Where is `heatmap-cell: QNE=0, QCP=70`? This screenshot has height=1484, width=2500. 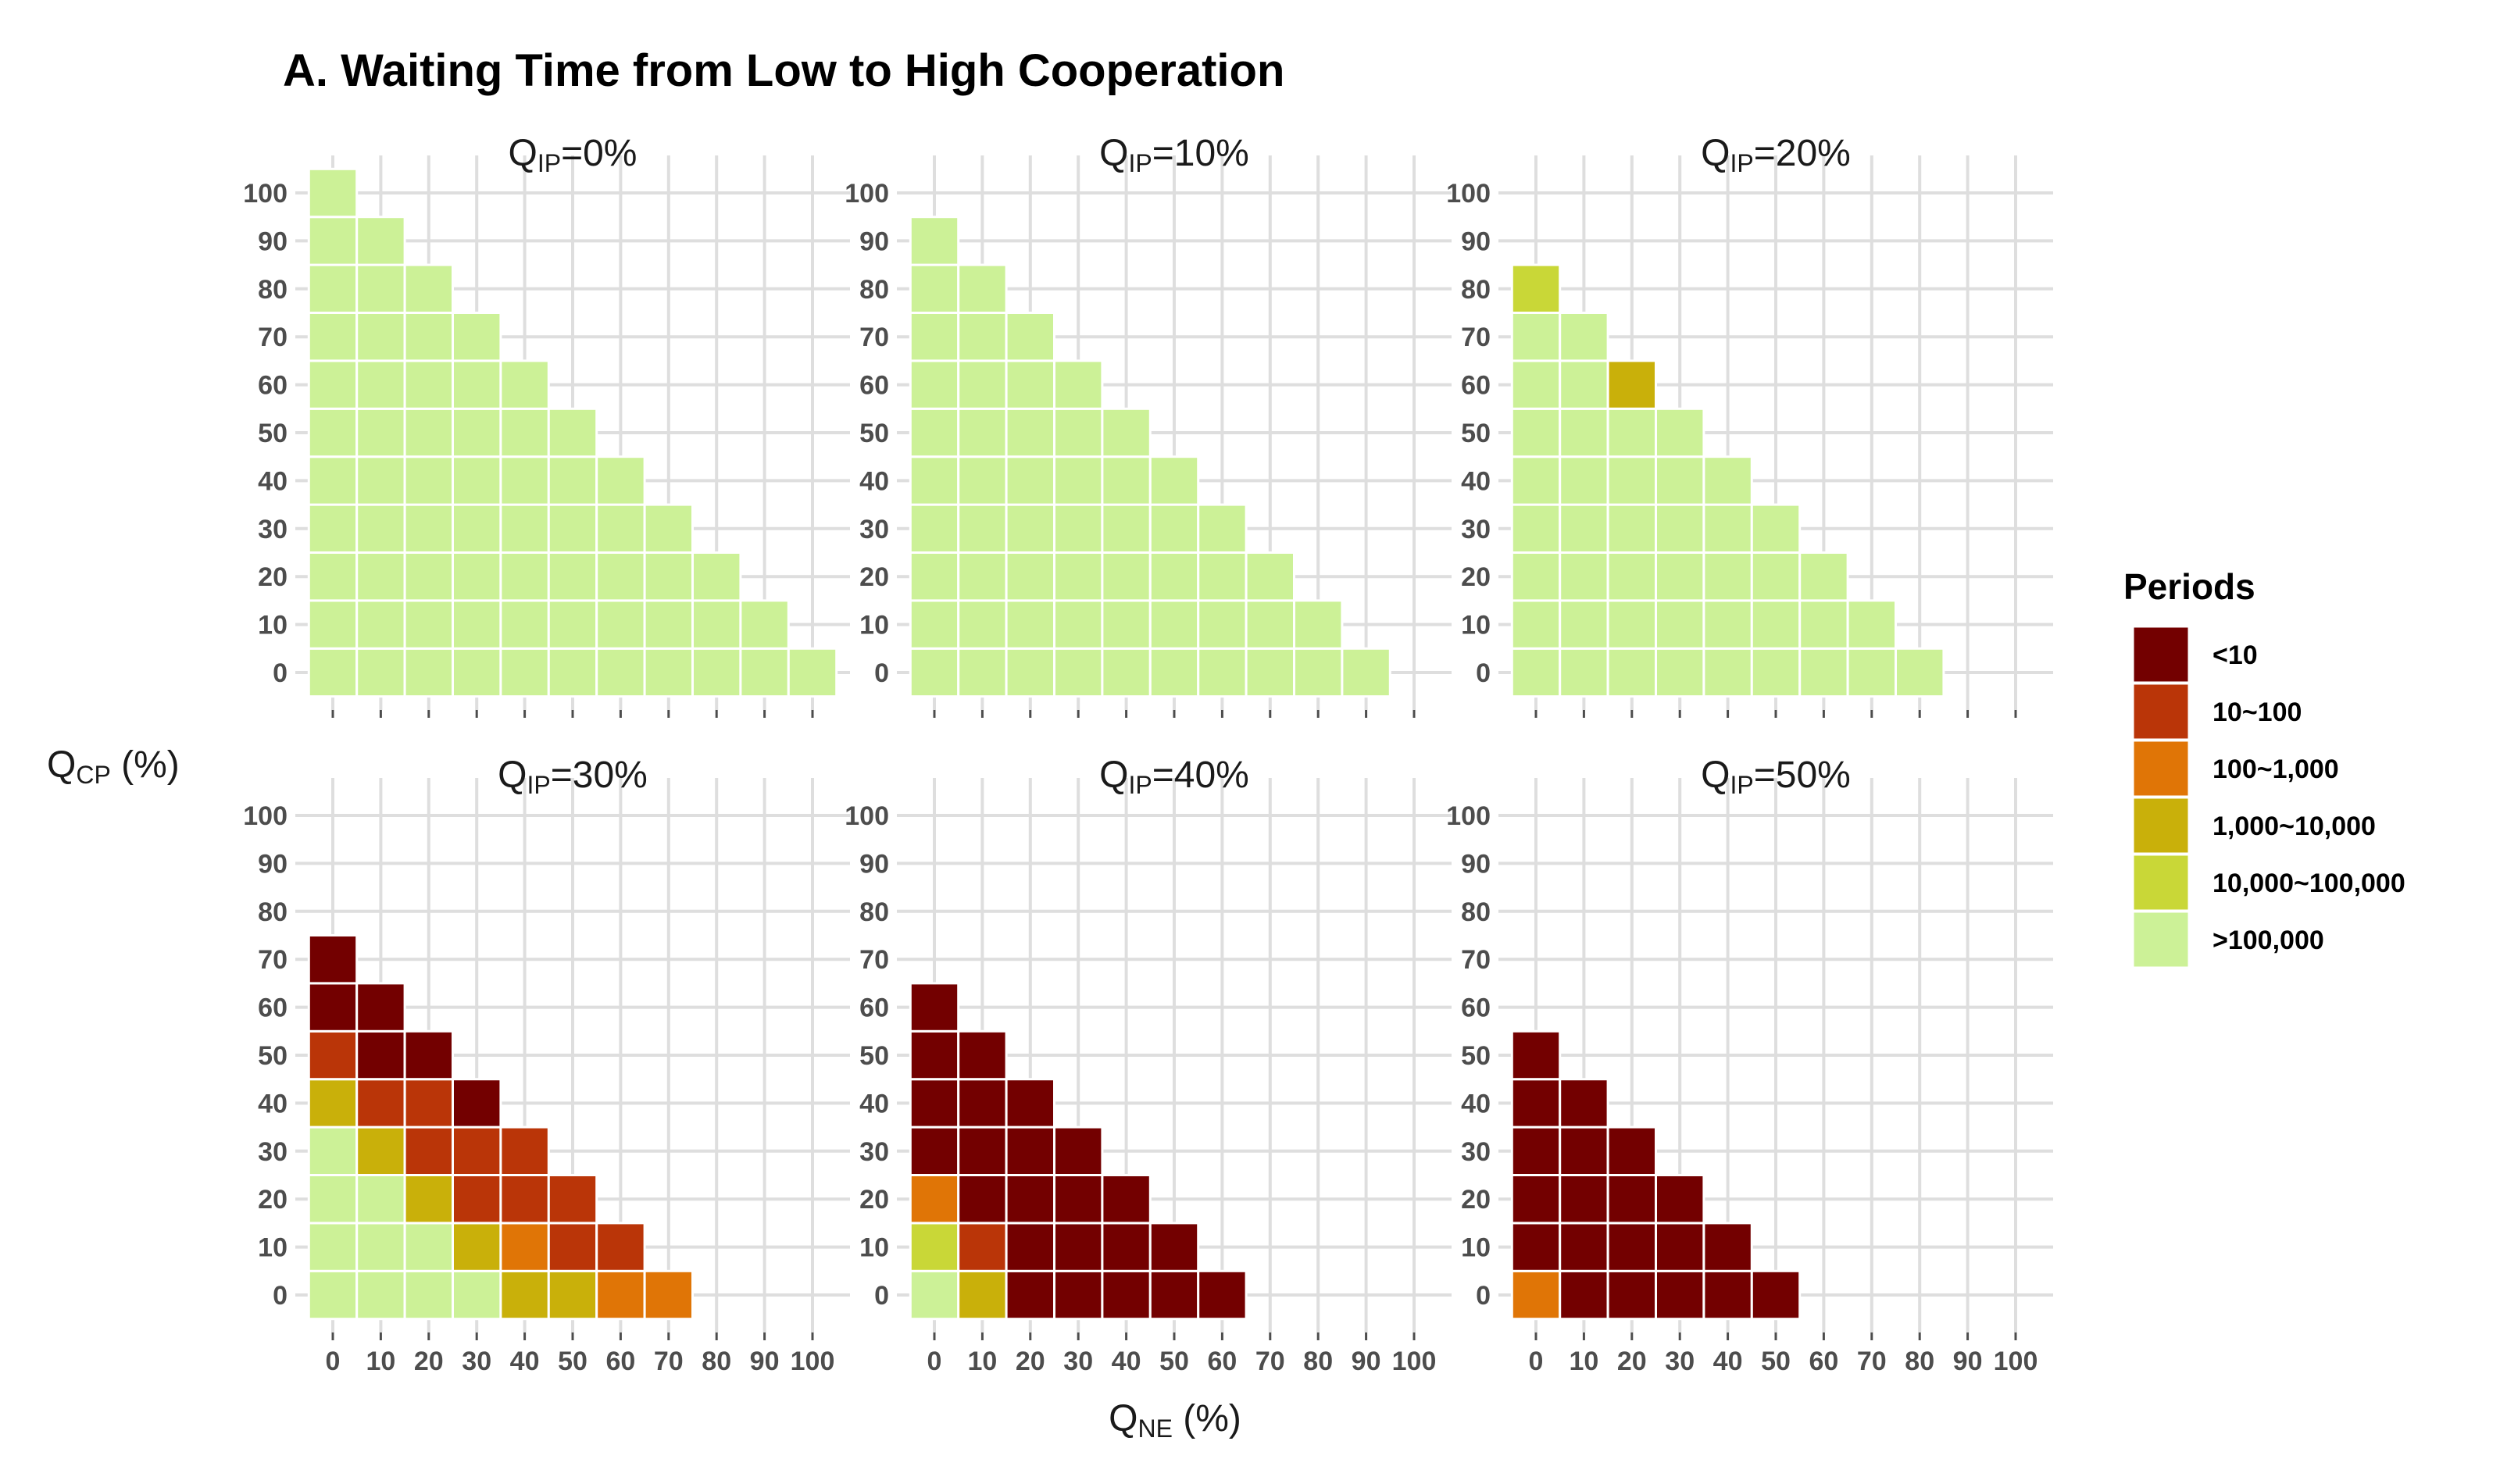 heatmap-cell: QNE=0, QCP=70 is located at coordinates (333, 959).